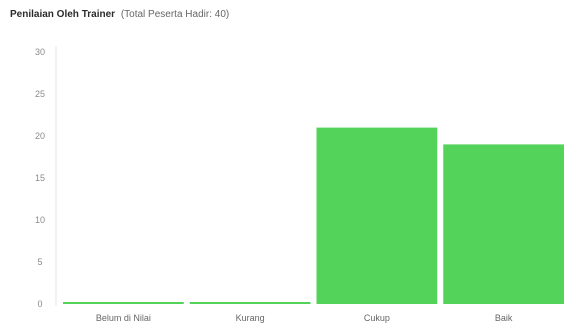 The image size is (567, 326). I want to click on x-tick-label: Baik, so click(504, 318).